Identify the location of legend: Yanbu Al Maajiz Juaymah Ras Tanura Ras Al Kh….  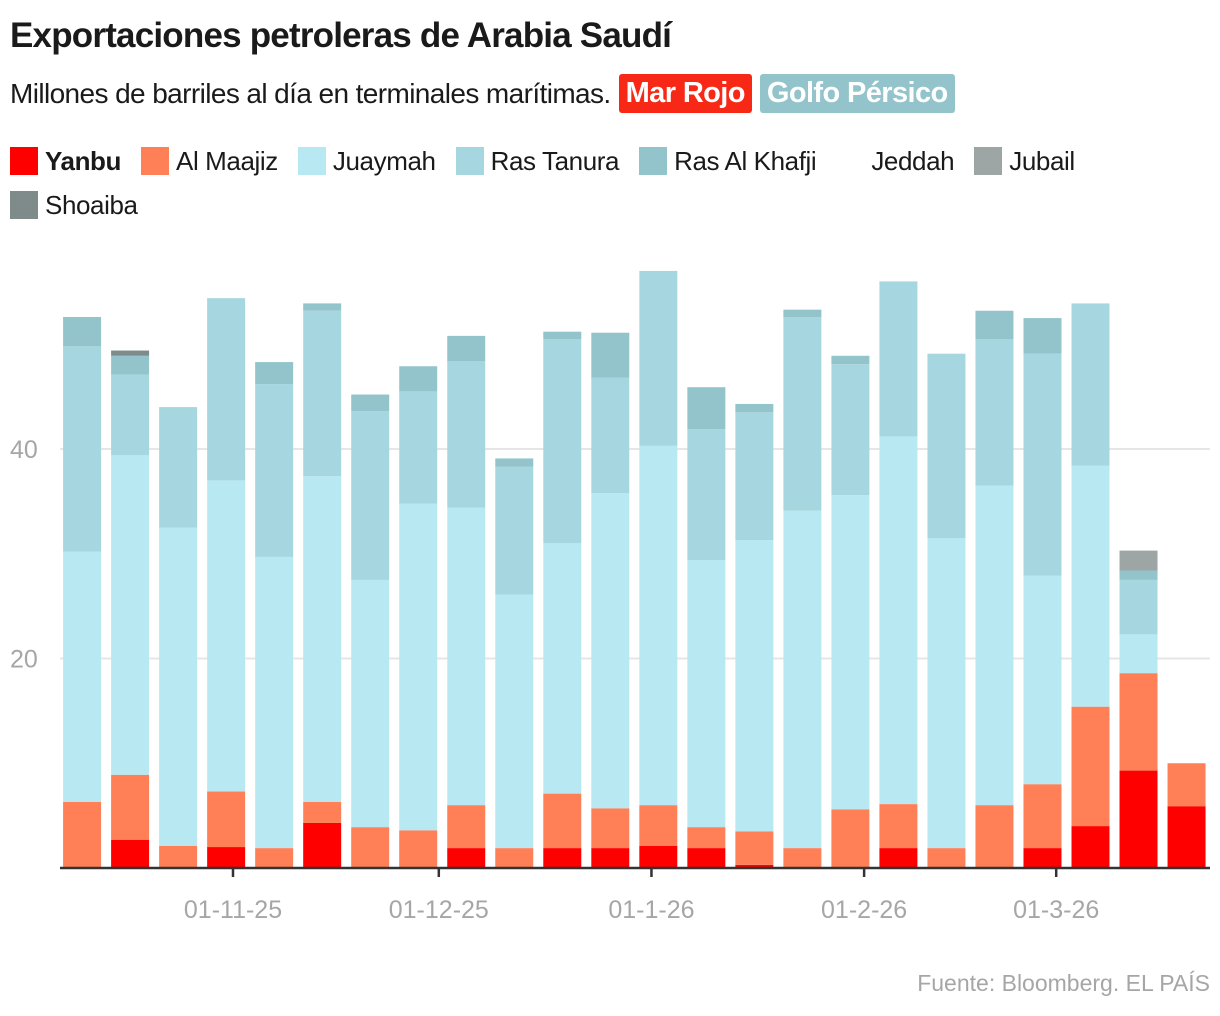
(610, 183).